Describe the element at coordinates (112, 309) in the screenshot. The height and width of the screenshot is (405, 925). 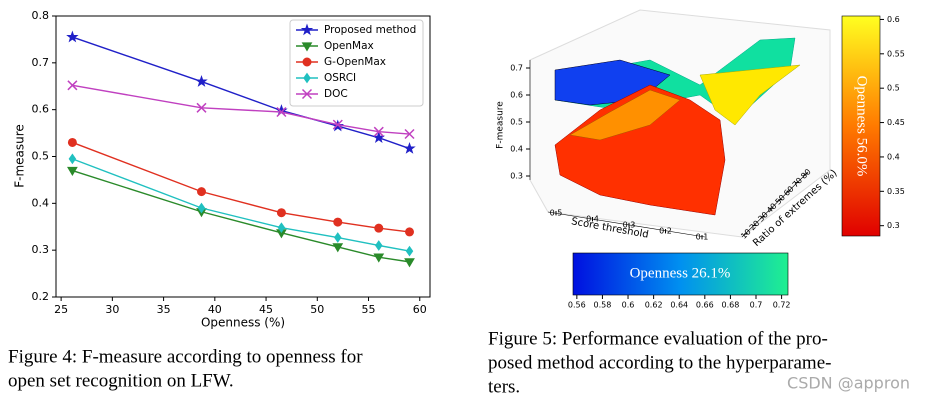
I see `x-tick-label: 30` at that location.